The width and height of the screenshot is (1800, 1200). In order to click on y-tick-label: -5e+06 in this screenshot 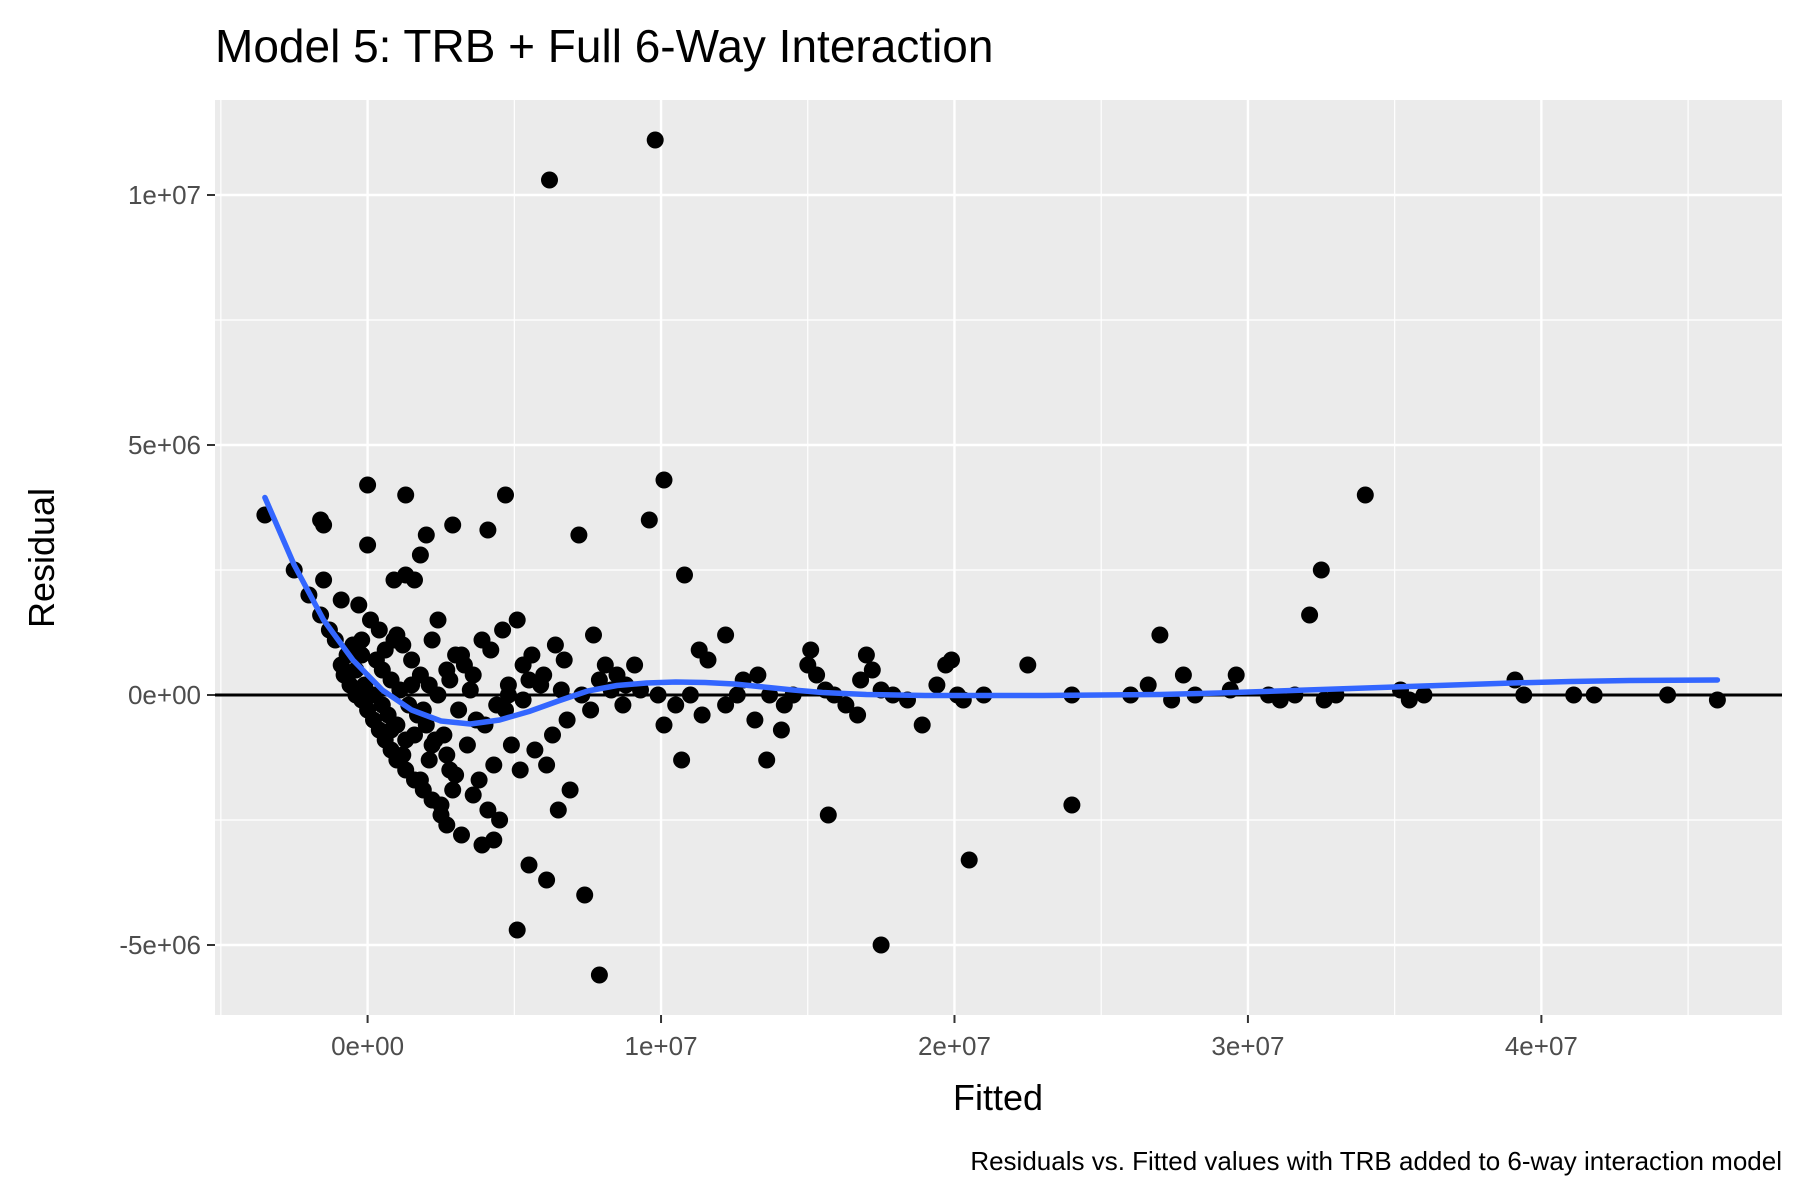, I will do `click(160, 945)`.